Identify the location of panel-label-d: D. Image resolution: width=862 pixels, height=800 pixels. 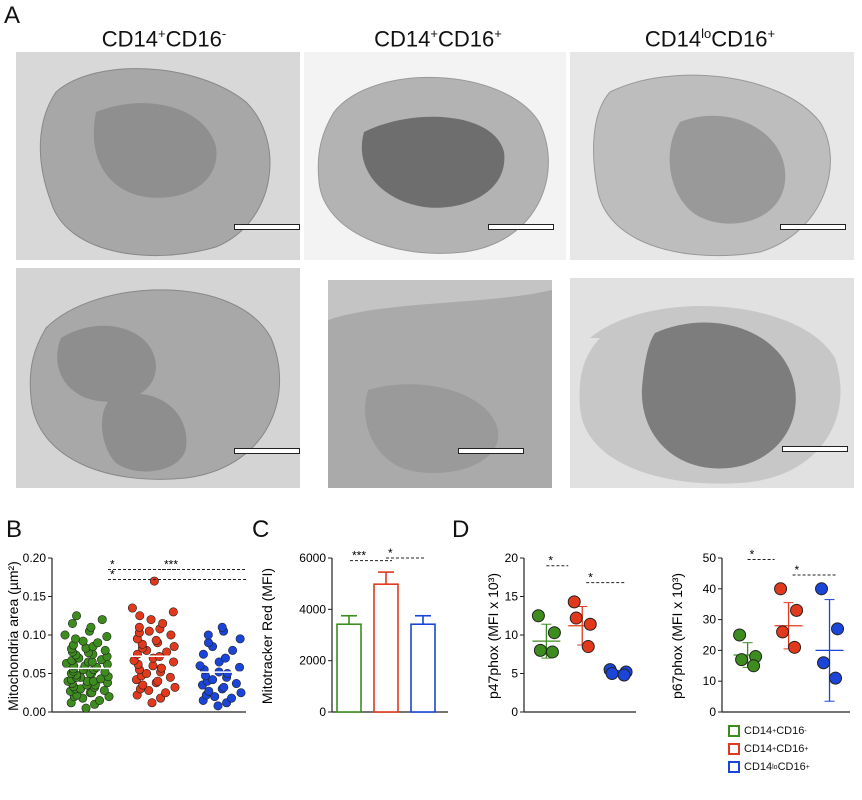
(461, 529).